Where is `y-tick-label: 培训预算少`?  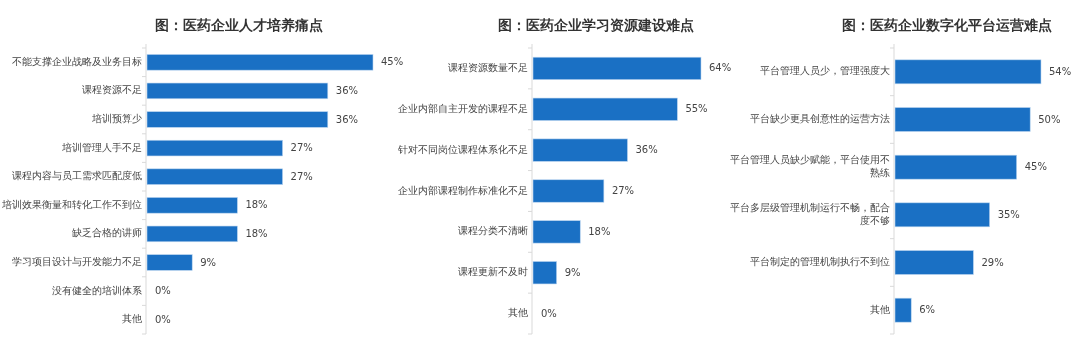
y-tick-label: 培训预算少 is located at coordinates (116, 118).